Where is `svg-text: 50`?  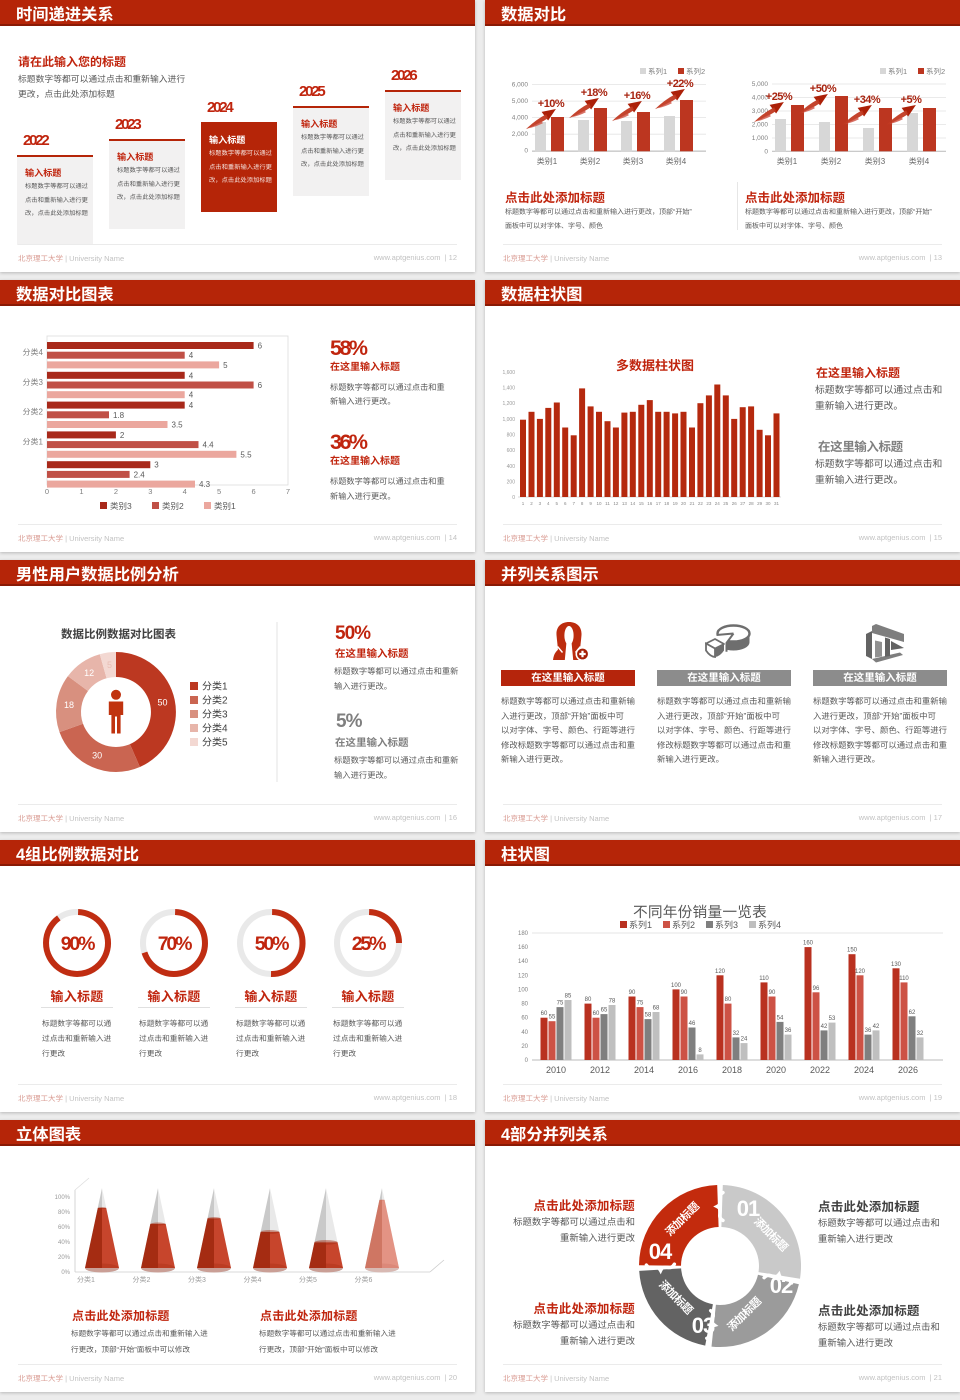
svg-text: 50 is located at coordinates (162, 702).